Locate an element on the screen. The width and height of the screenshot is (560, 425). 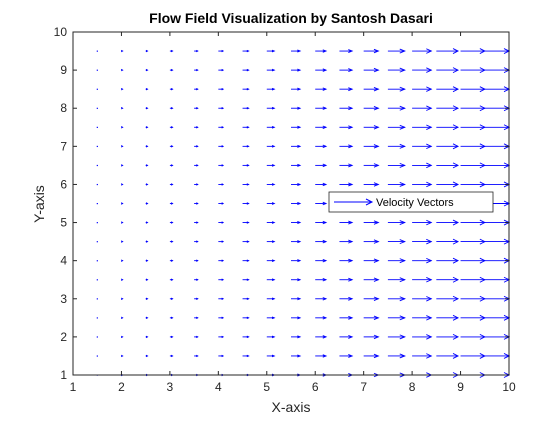
x-tick-label: 9 is located at coordinates (460, 387).